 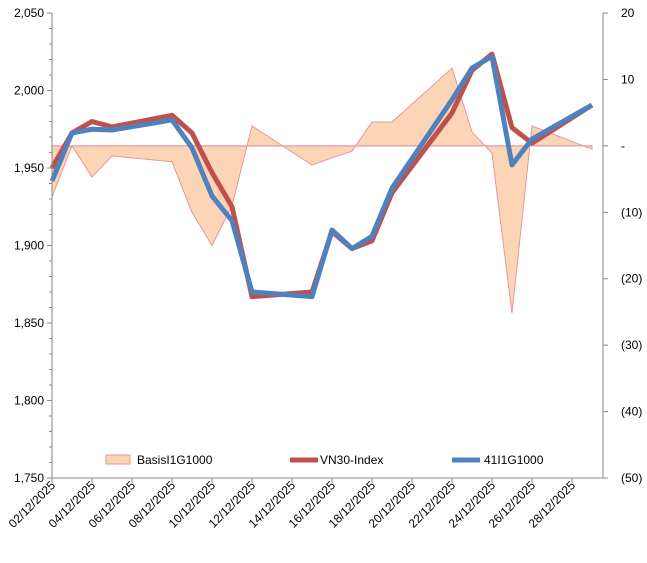 What do you see at coordinates (631, 212) in the screenshot?
I see `y-right-tick-label: (10)` at bounding box center [631, 212].